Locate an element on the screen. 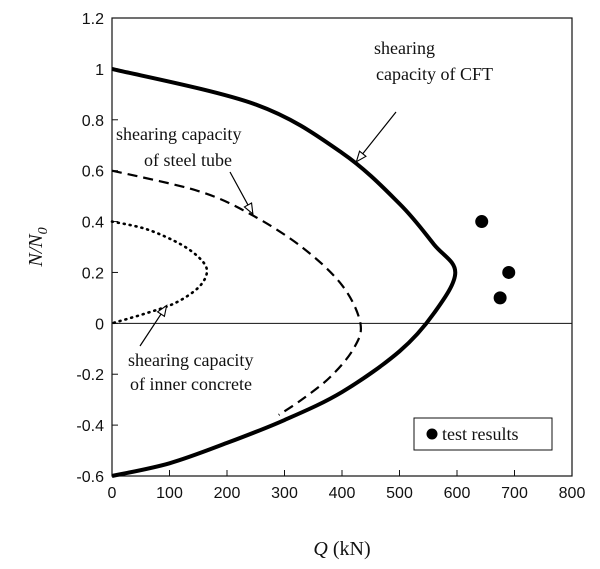 The height and width of the screenshot is (569, 600). y-tick-label: 0.2 is located at coordinates (93, 273).